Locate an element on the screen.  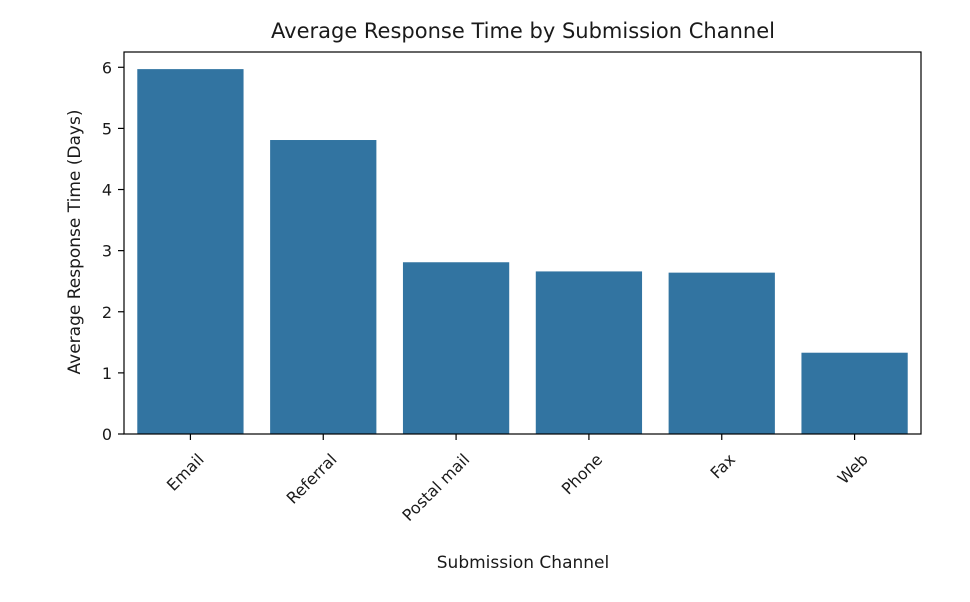
bar-web is located at coordinates (854, 393).